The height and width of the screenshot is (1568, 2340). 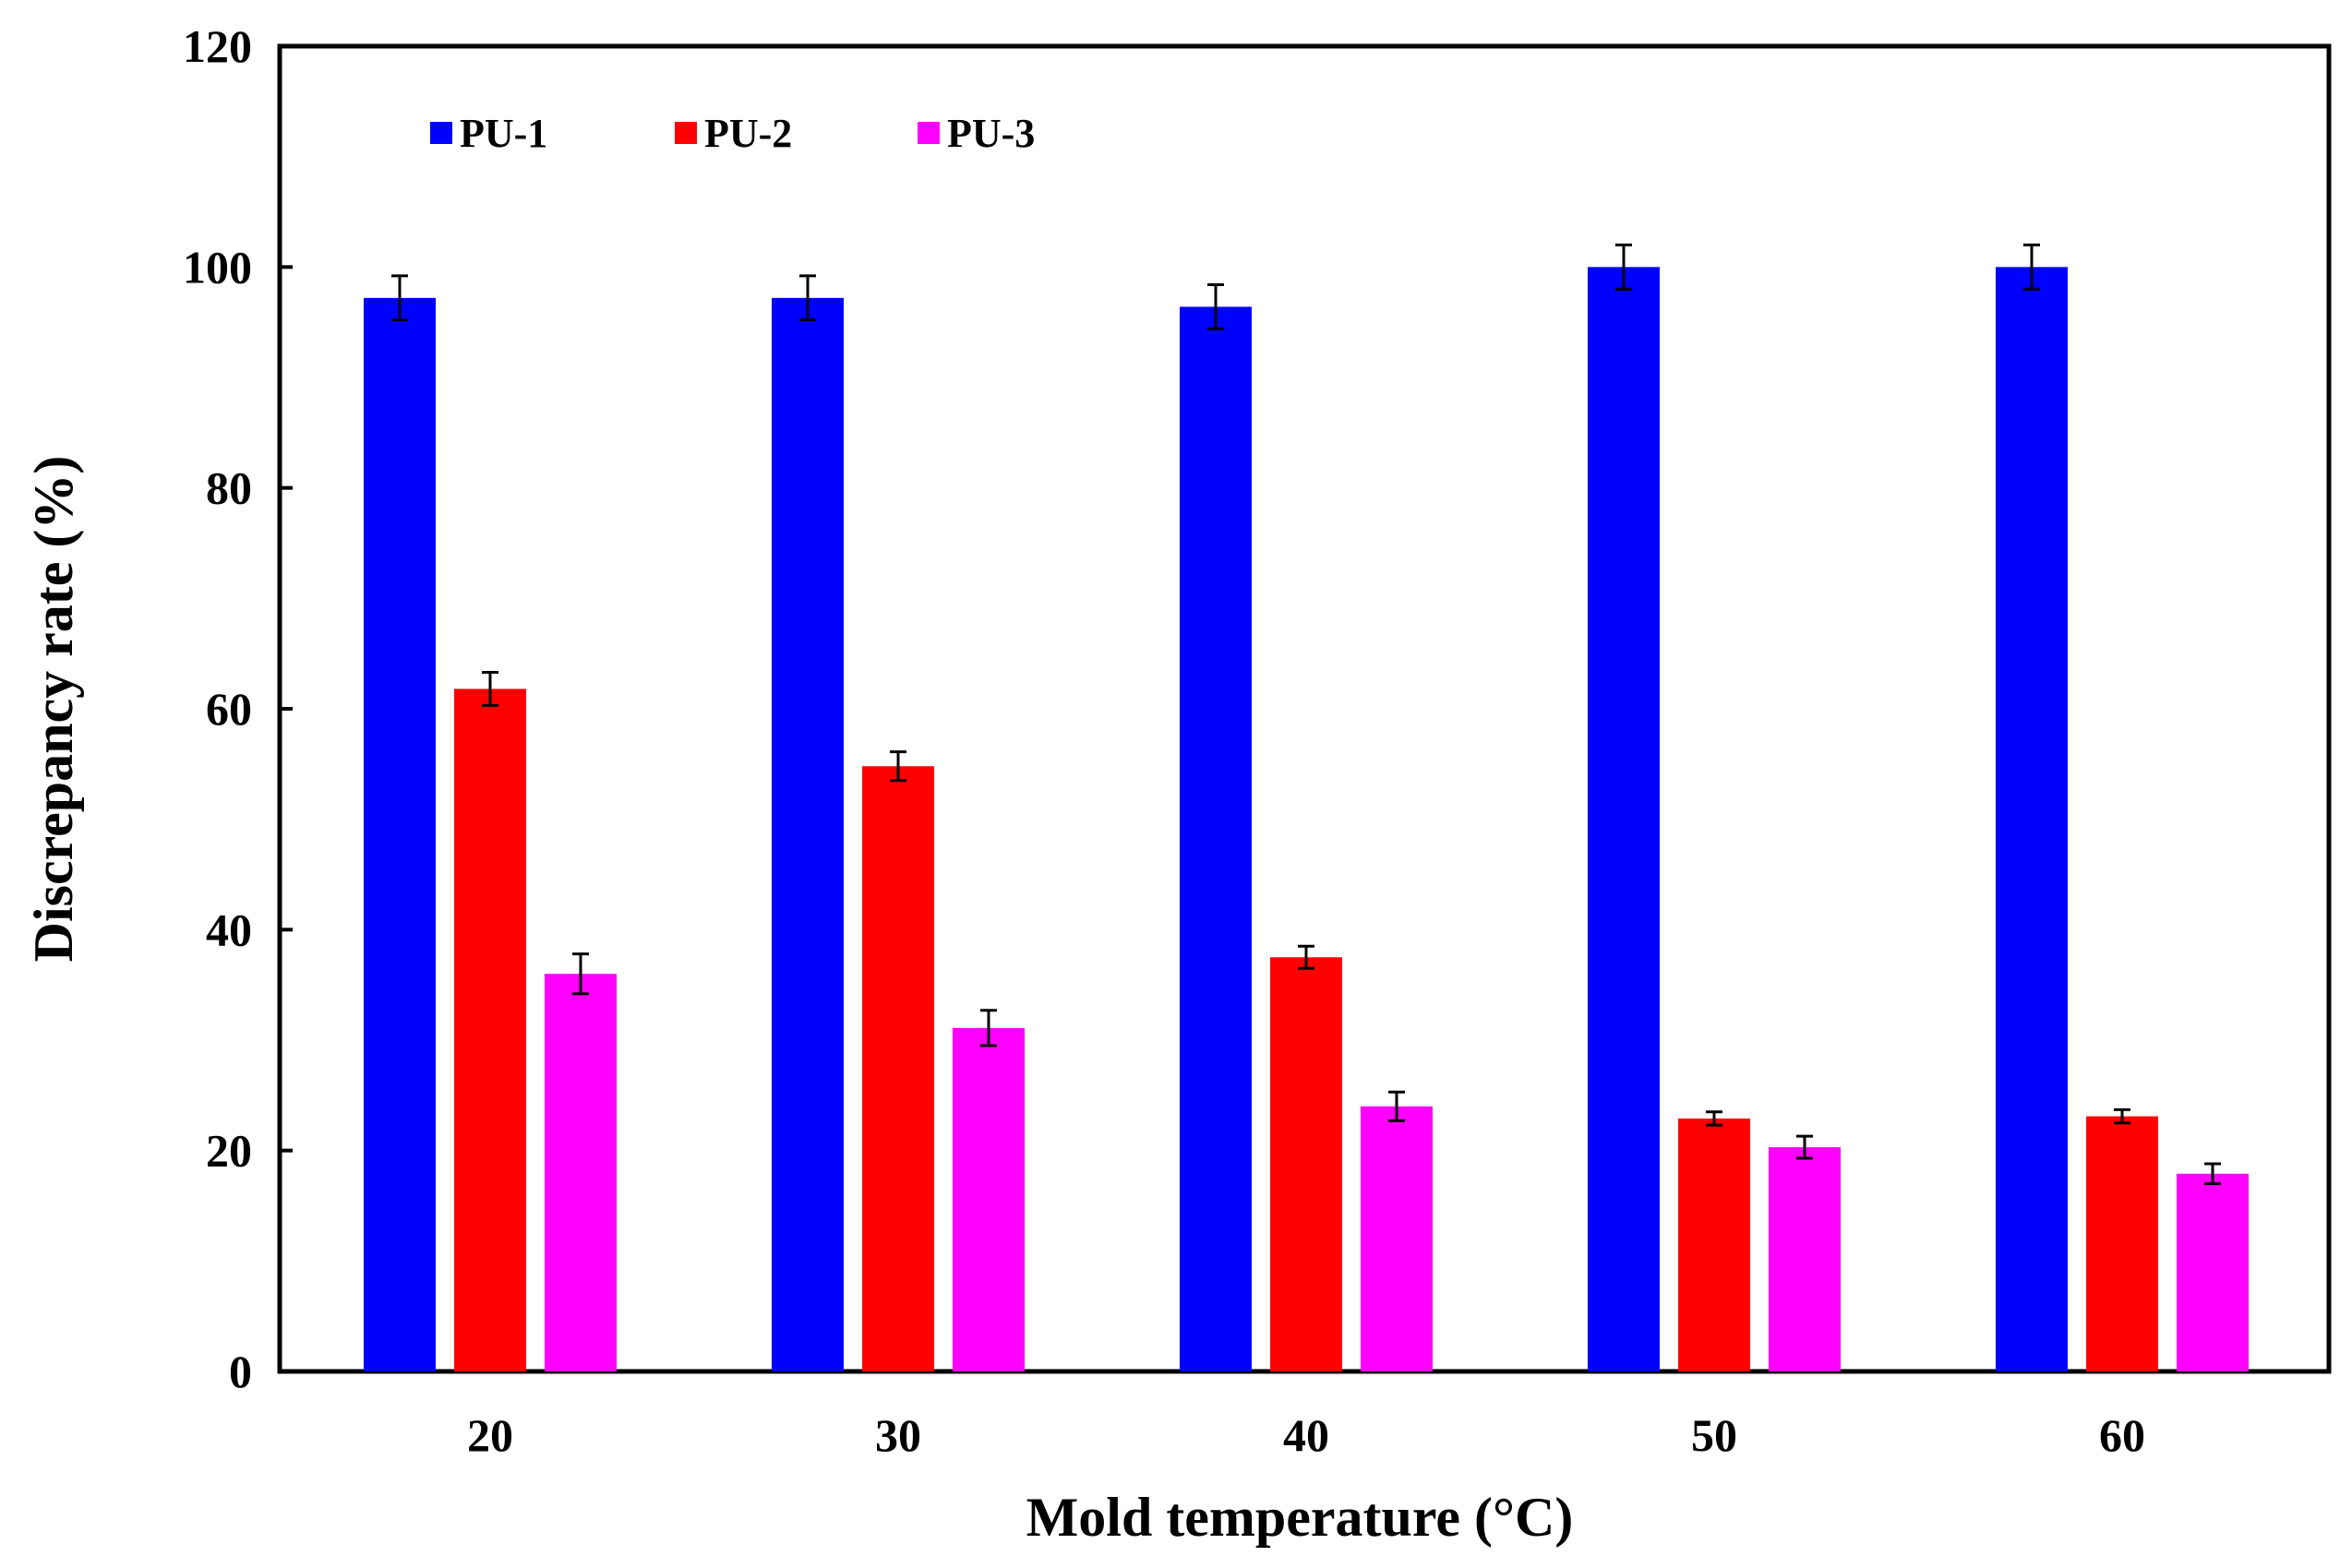 I want to click on x-axis-ticks: 20 30 40 50 60, so click(x=1306, y=1435).